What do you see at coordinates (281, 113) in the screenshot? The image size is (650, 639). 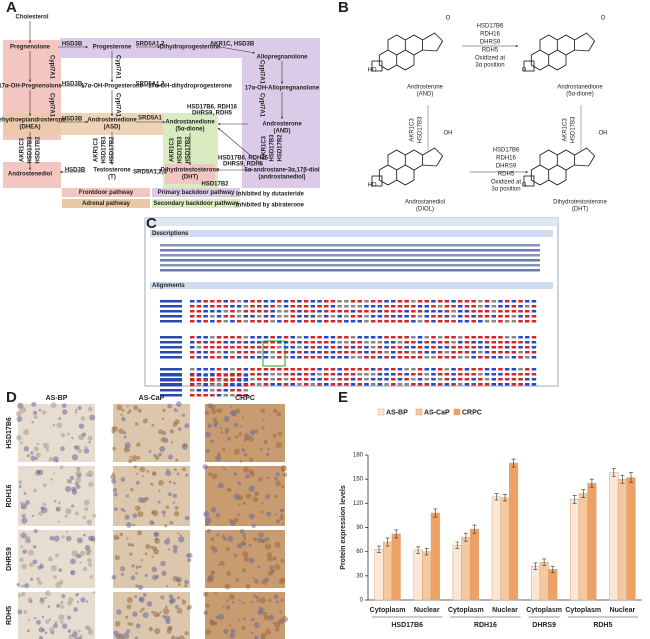 I see `backdoor-region` at bounding box center [281, 113].